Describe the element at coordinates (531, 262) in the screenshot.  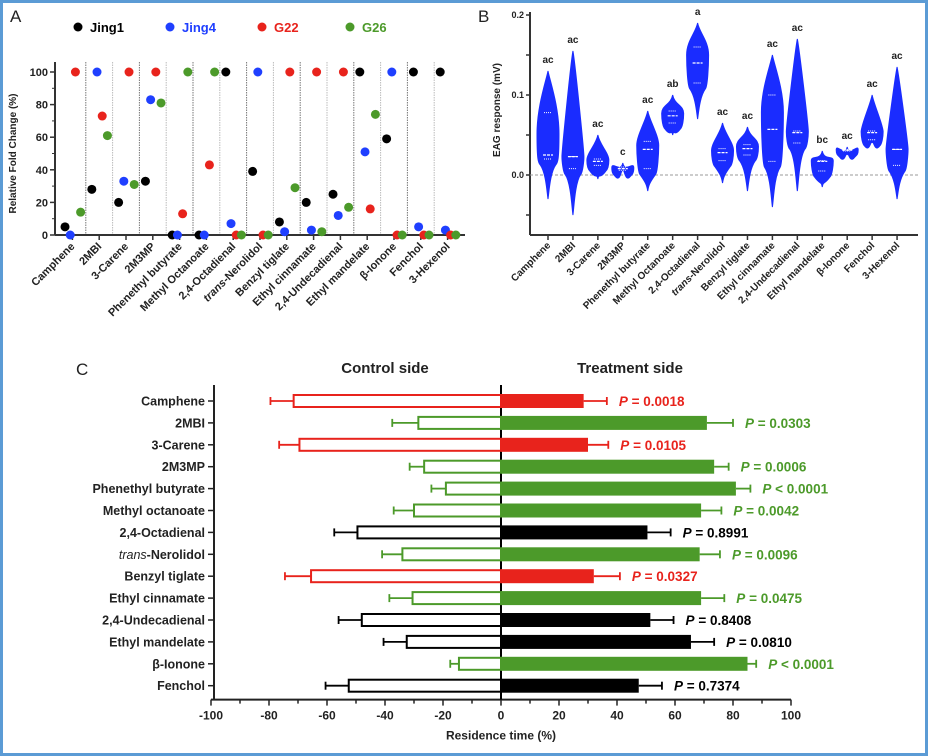
I see `x-tick-label: Camphene` at that location.